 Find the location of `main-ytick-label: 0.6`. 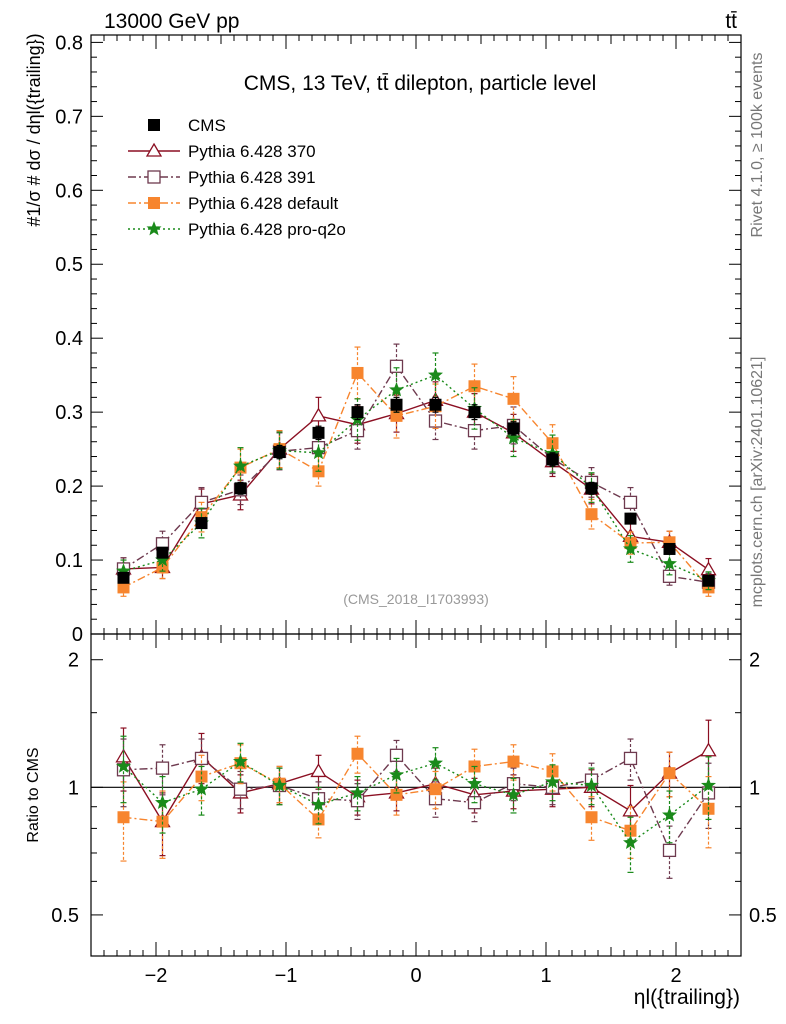

main-ytick-label: 0.6 is located at coordinates (69, 191).